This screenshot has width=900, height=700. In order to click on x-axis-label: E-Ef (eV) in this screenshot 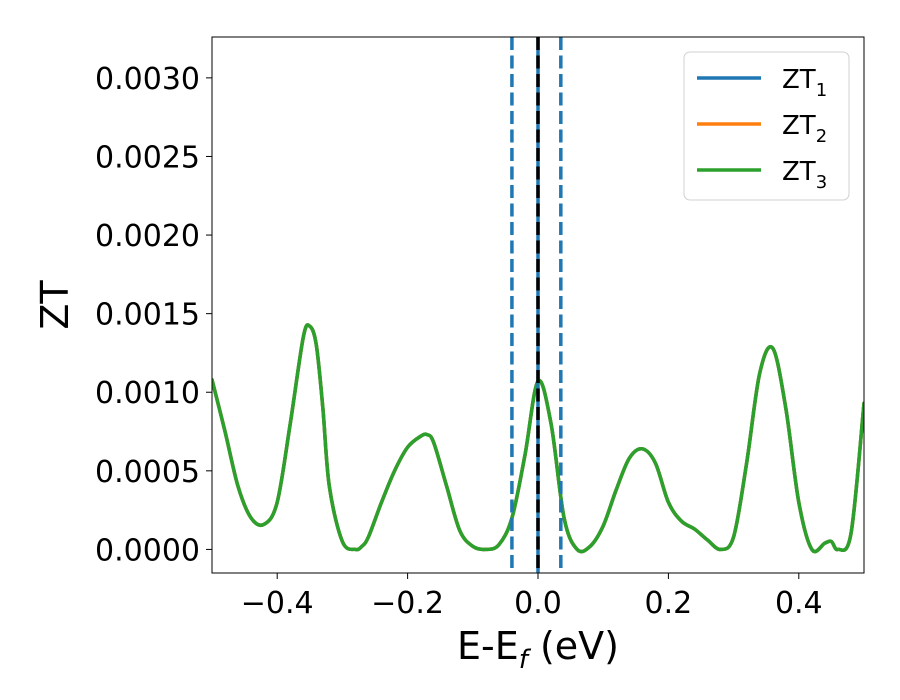, I will do `click(538, 649)`.